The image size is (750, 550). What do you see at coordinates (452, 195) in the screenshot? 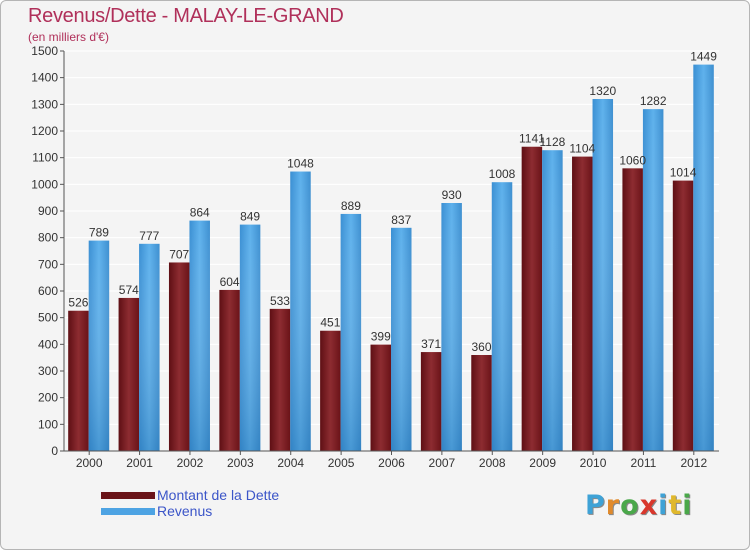
I see `data-label-revenue: 930` at bounding box center [452, 195].